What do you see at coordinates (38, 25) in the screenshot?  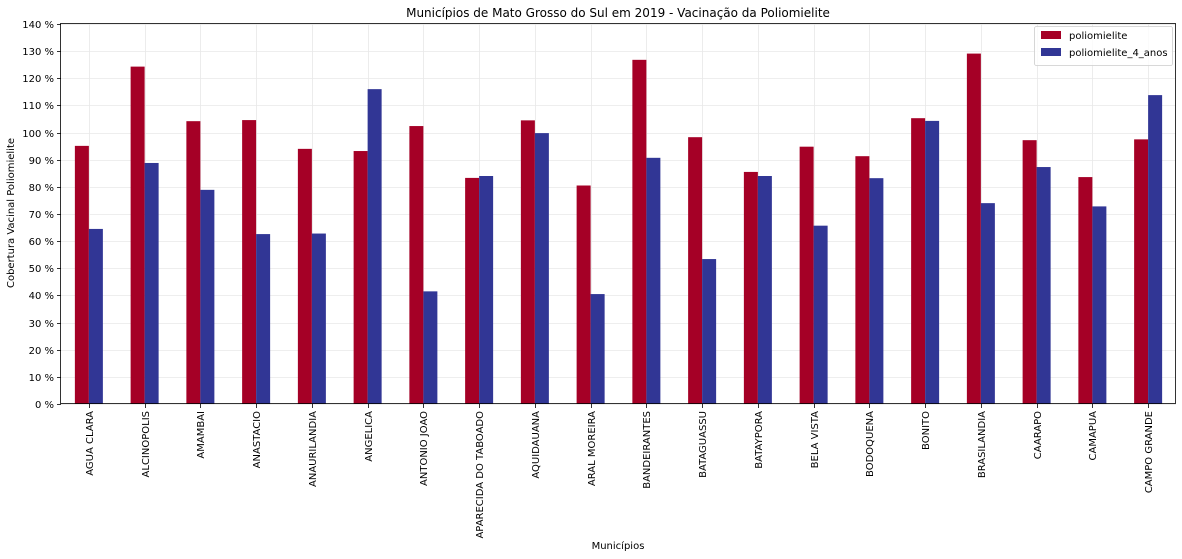 I see `y-tick-label: 140 %` at bounding box center [38, 25].